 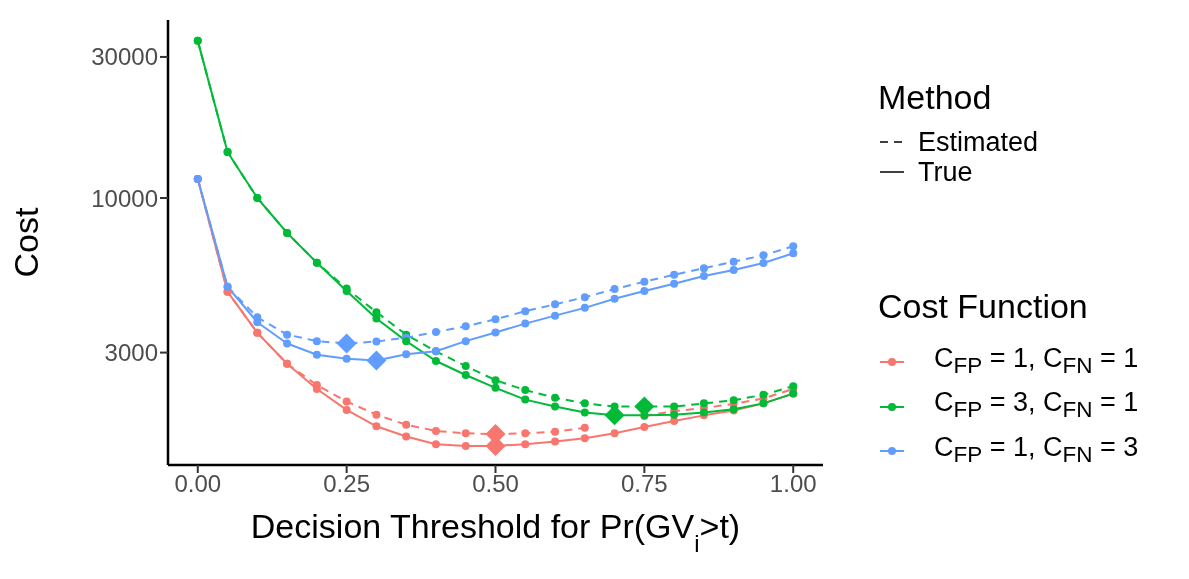 I want to click on legend-label: C$_{FP}$ = 1, C$_{FN}$ = 3, so click(x=1036, y=450).